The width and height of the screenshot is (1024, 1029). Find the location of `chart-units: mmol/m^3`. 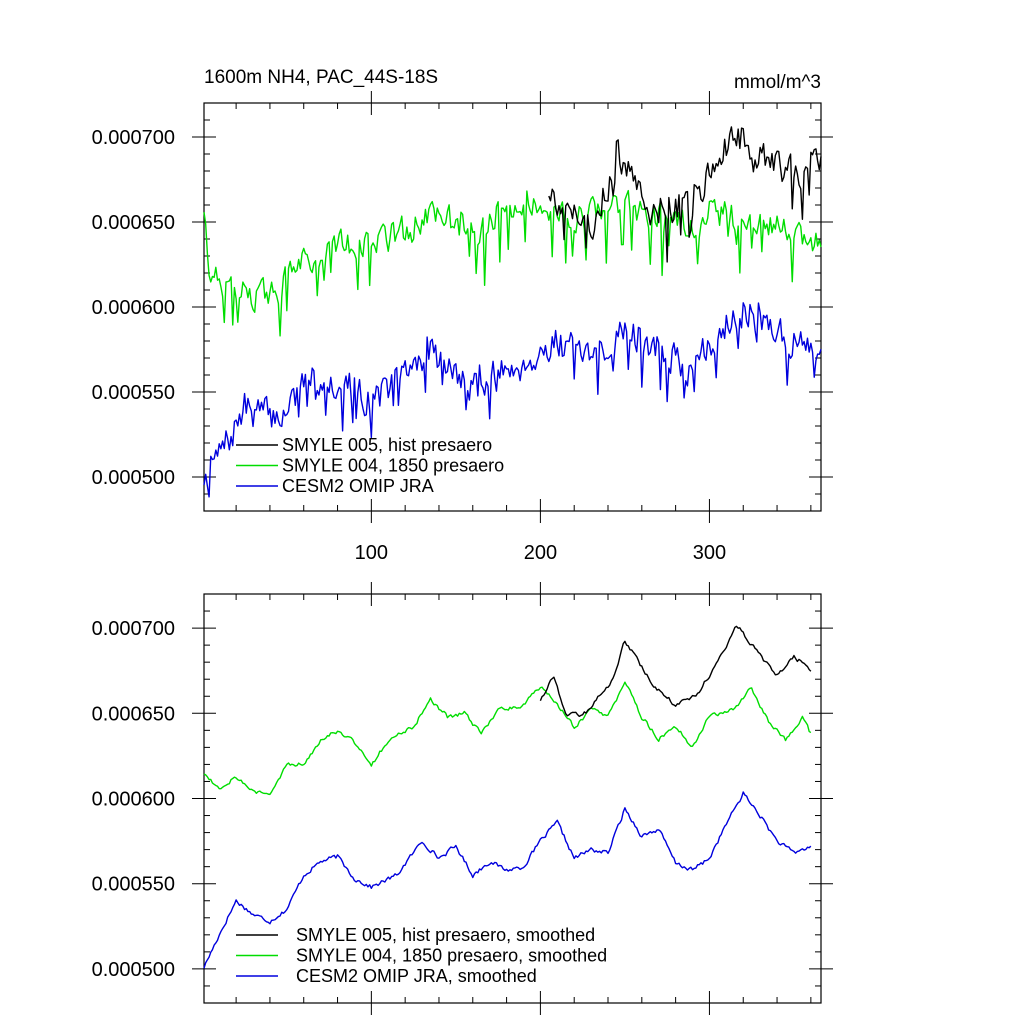

chart-units: mmol/m^3 is located at coordinates (777, 82).